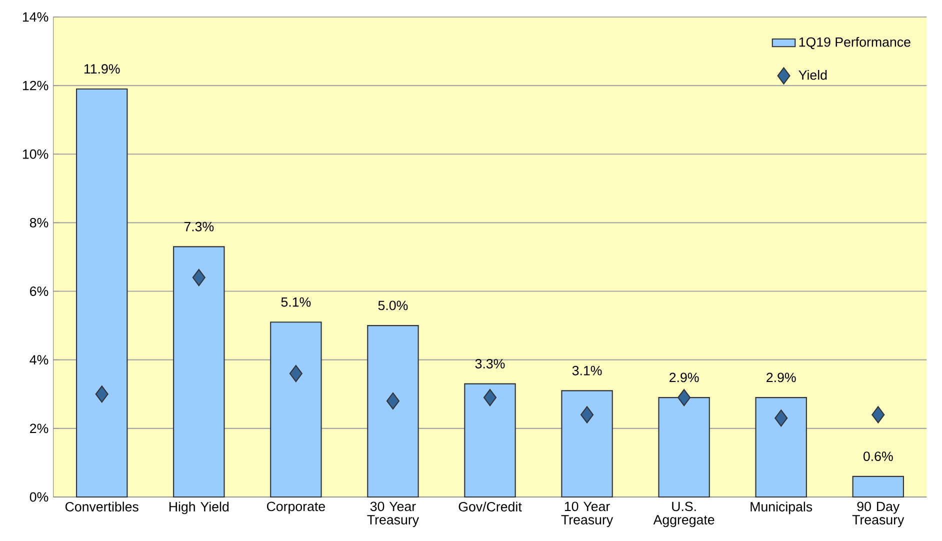  What do you see at coordinates (101, 507) in the screenshot?
I see `x-tick-label: Convertibles` at bounding box center [101, 507].